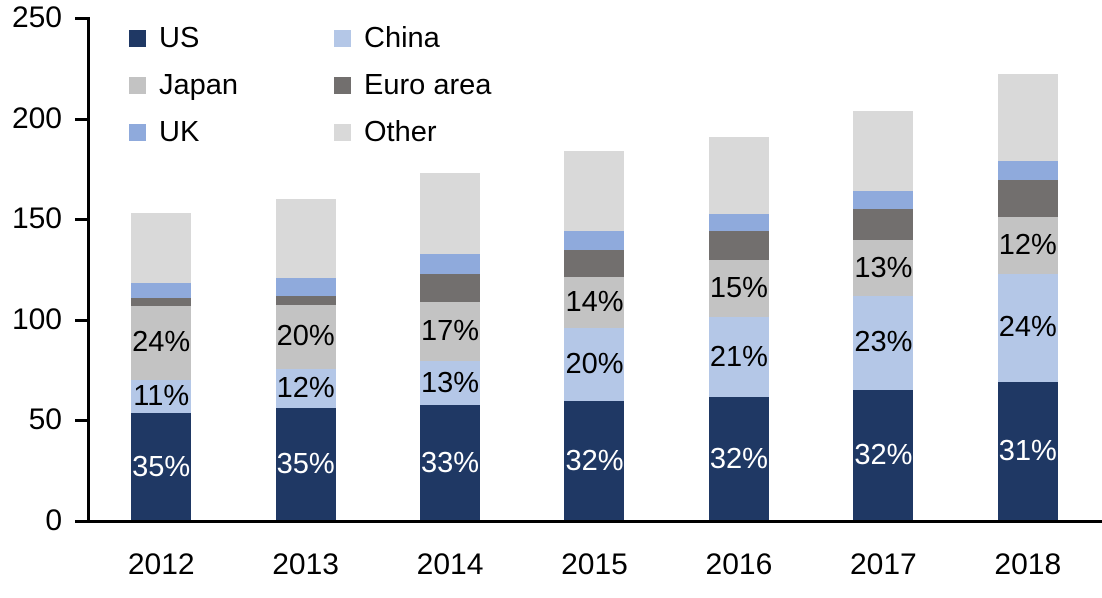 Image resolution: width=1102 pixels, height=598 pixels. Describe the element at coordinates (36, 319) in the screenshot. I see `y-tick-label-100: 100` at that location.